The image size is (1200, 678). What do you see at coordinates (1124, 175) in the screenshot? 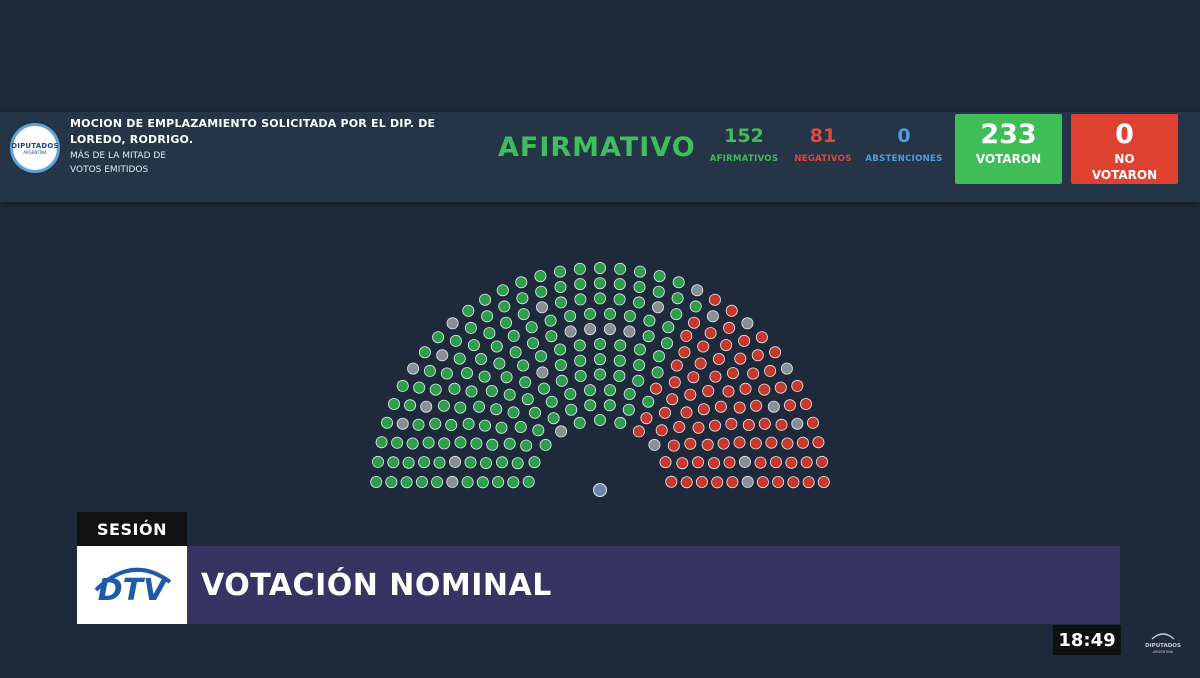
I see `no-votaron-label-2: VOTARON` at bounding box center [1124, 175].